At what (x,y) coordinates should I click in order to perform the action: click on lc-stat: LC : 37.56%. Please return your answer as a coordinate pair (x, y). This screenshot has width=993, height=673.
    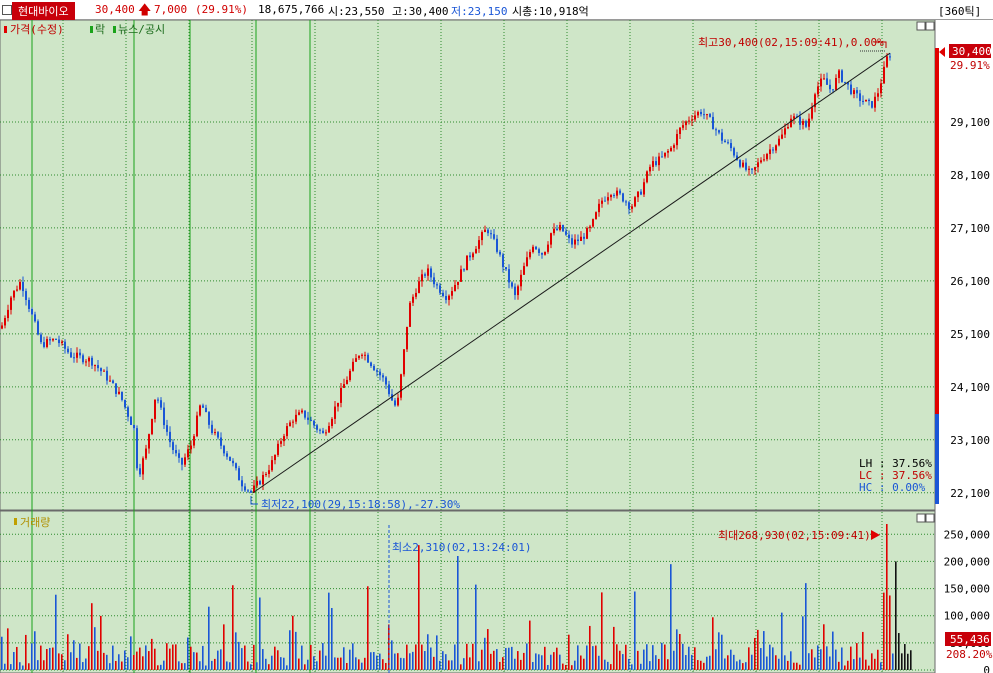
    Looking at the image, I should click on (895, 475).